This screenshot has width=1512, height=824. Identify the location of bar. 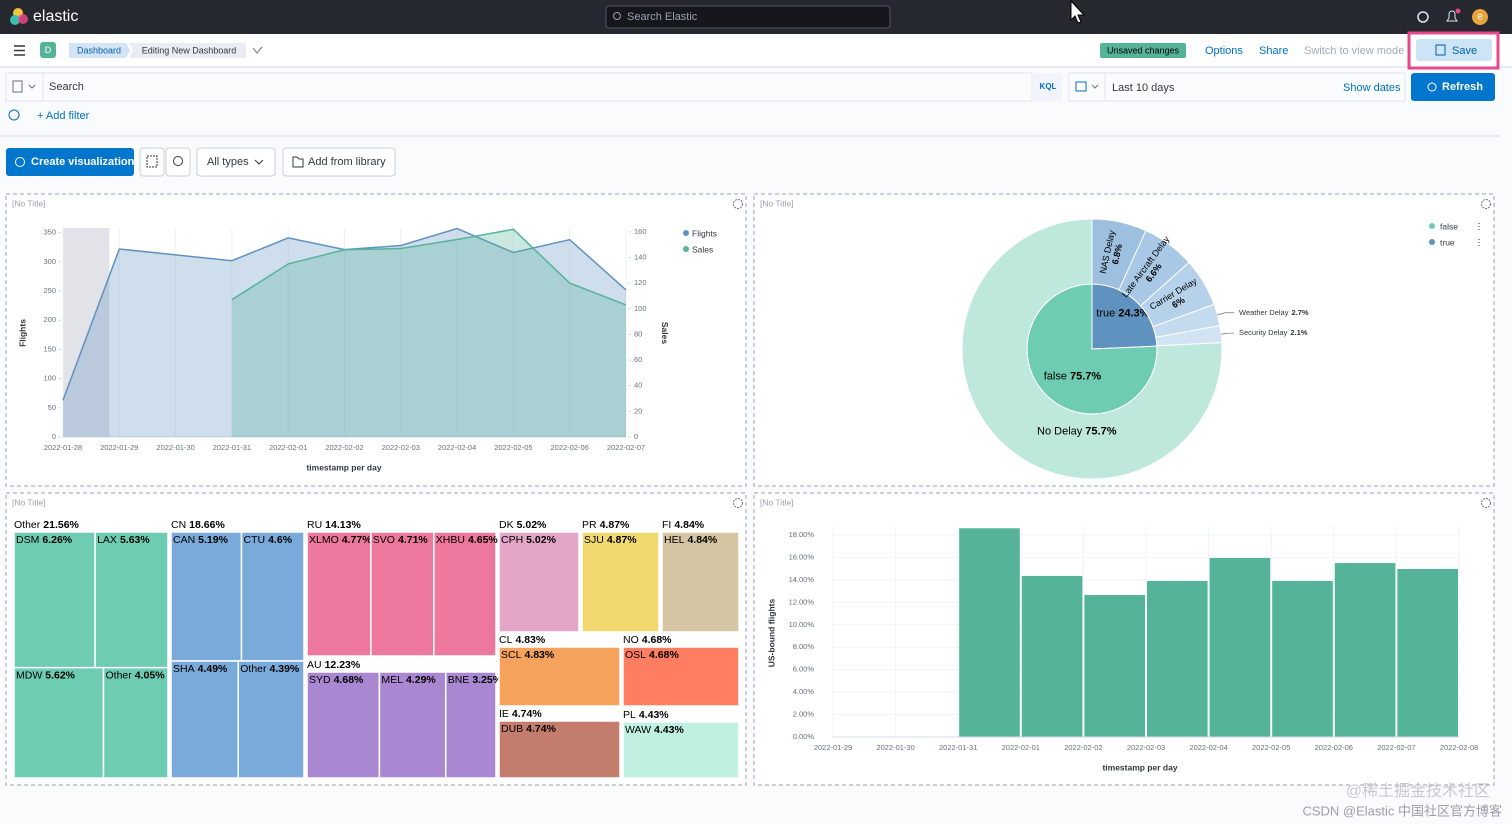
(989, 632).